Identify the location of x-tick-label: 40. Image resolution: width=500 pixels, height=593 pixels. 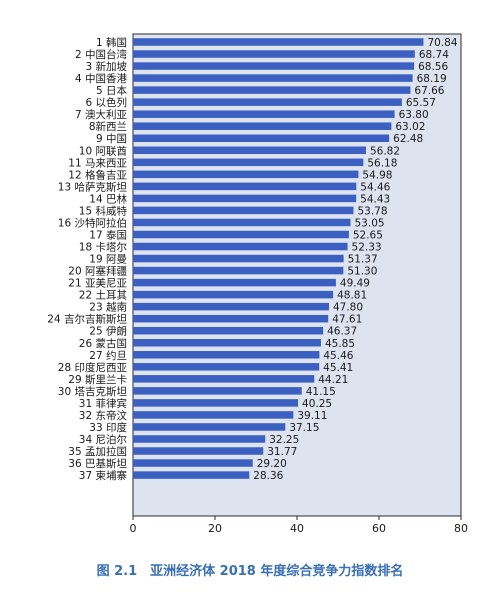
(297, 528).